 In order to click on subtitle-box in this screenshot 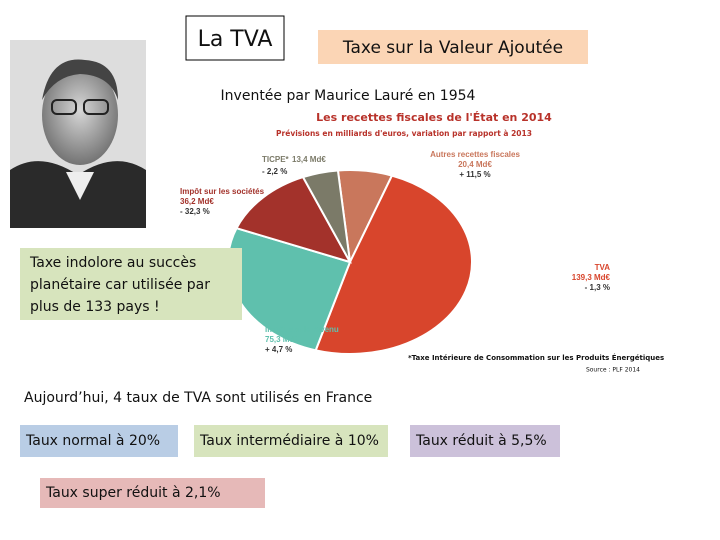, I will do `click(453, 47)`.